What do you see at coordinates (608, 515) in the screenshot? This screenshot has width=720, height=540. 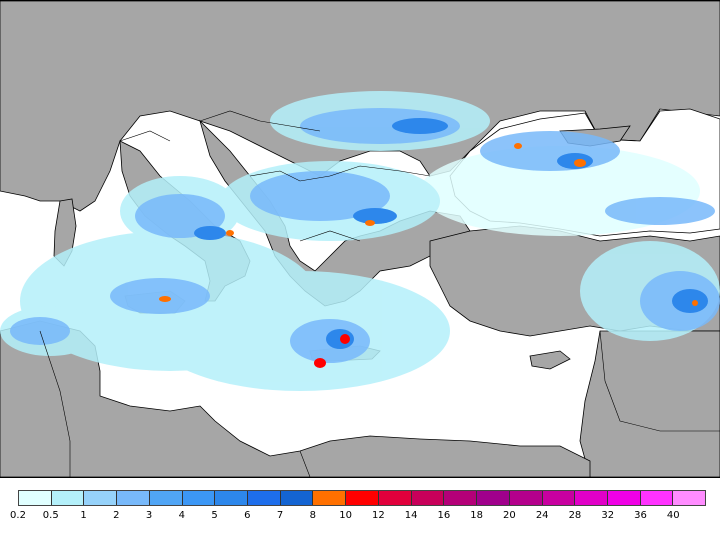 I see `legend-tick-label: 32` at bounding box center [608, 515].